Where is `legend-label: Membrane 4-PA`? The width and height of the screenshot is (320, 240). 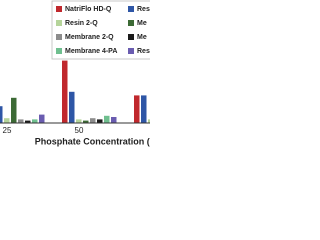 legend-label: Membrane 4-PA is located at coordinates (91, 51).